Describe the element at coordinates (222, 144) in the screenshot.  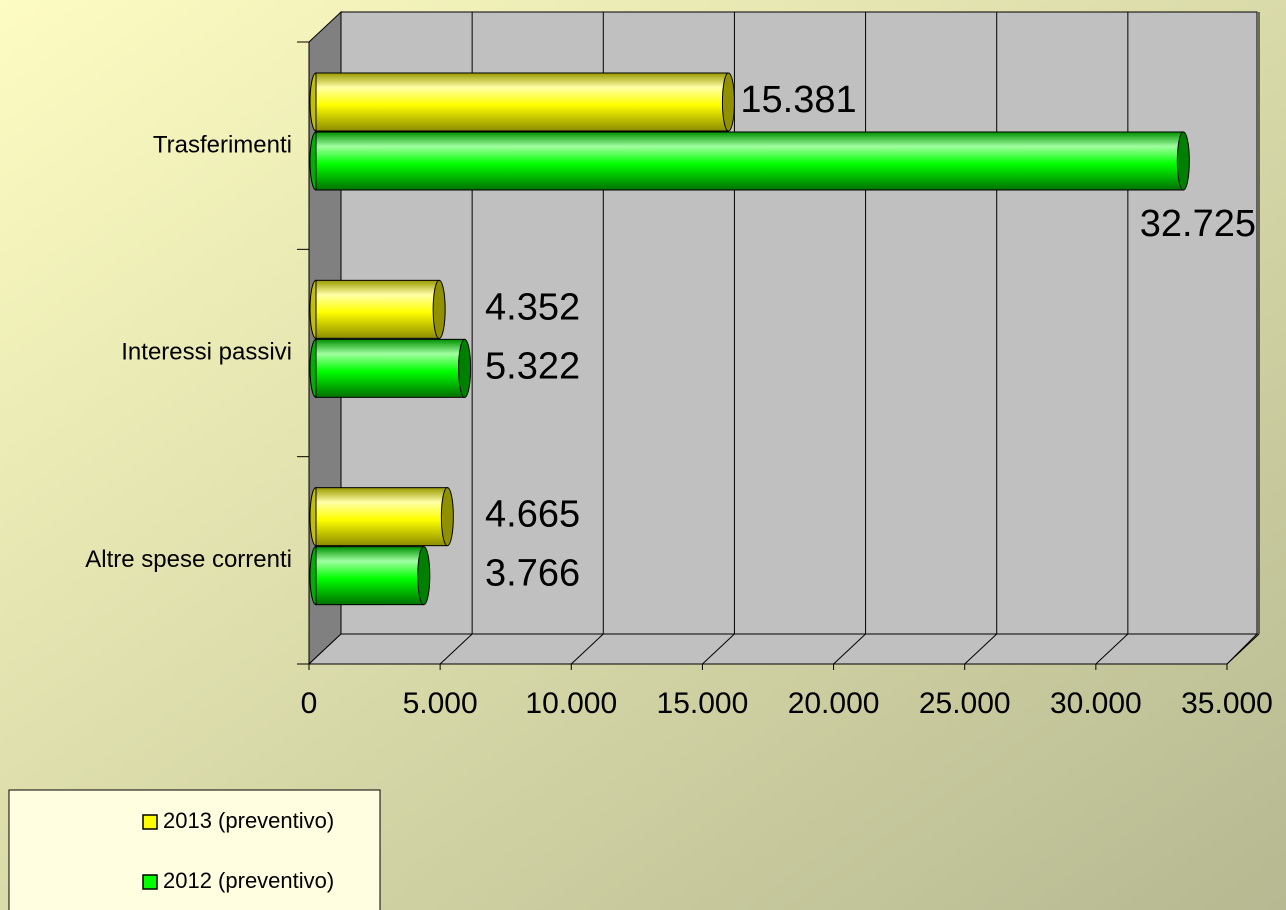
I see `y-tick-label: Trasferimenti` at that location.